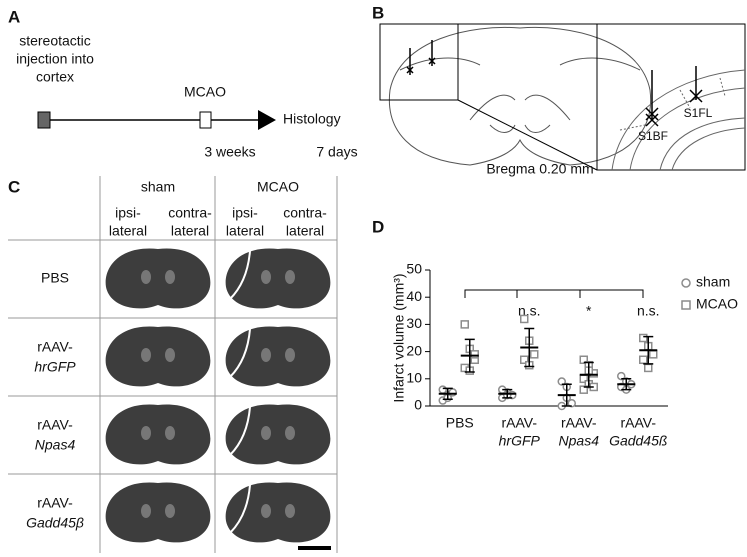 The height and width of the screenshot is (557, 747). What do you see at coordinates (539, 169) in the screenshot?
I see `bregma-text: Bregma 0.20 mm` at bounding box center [539, 169].